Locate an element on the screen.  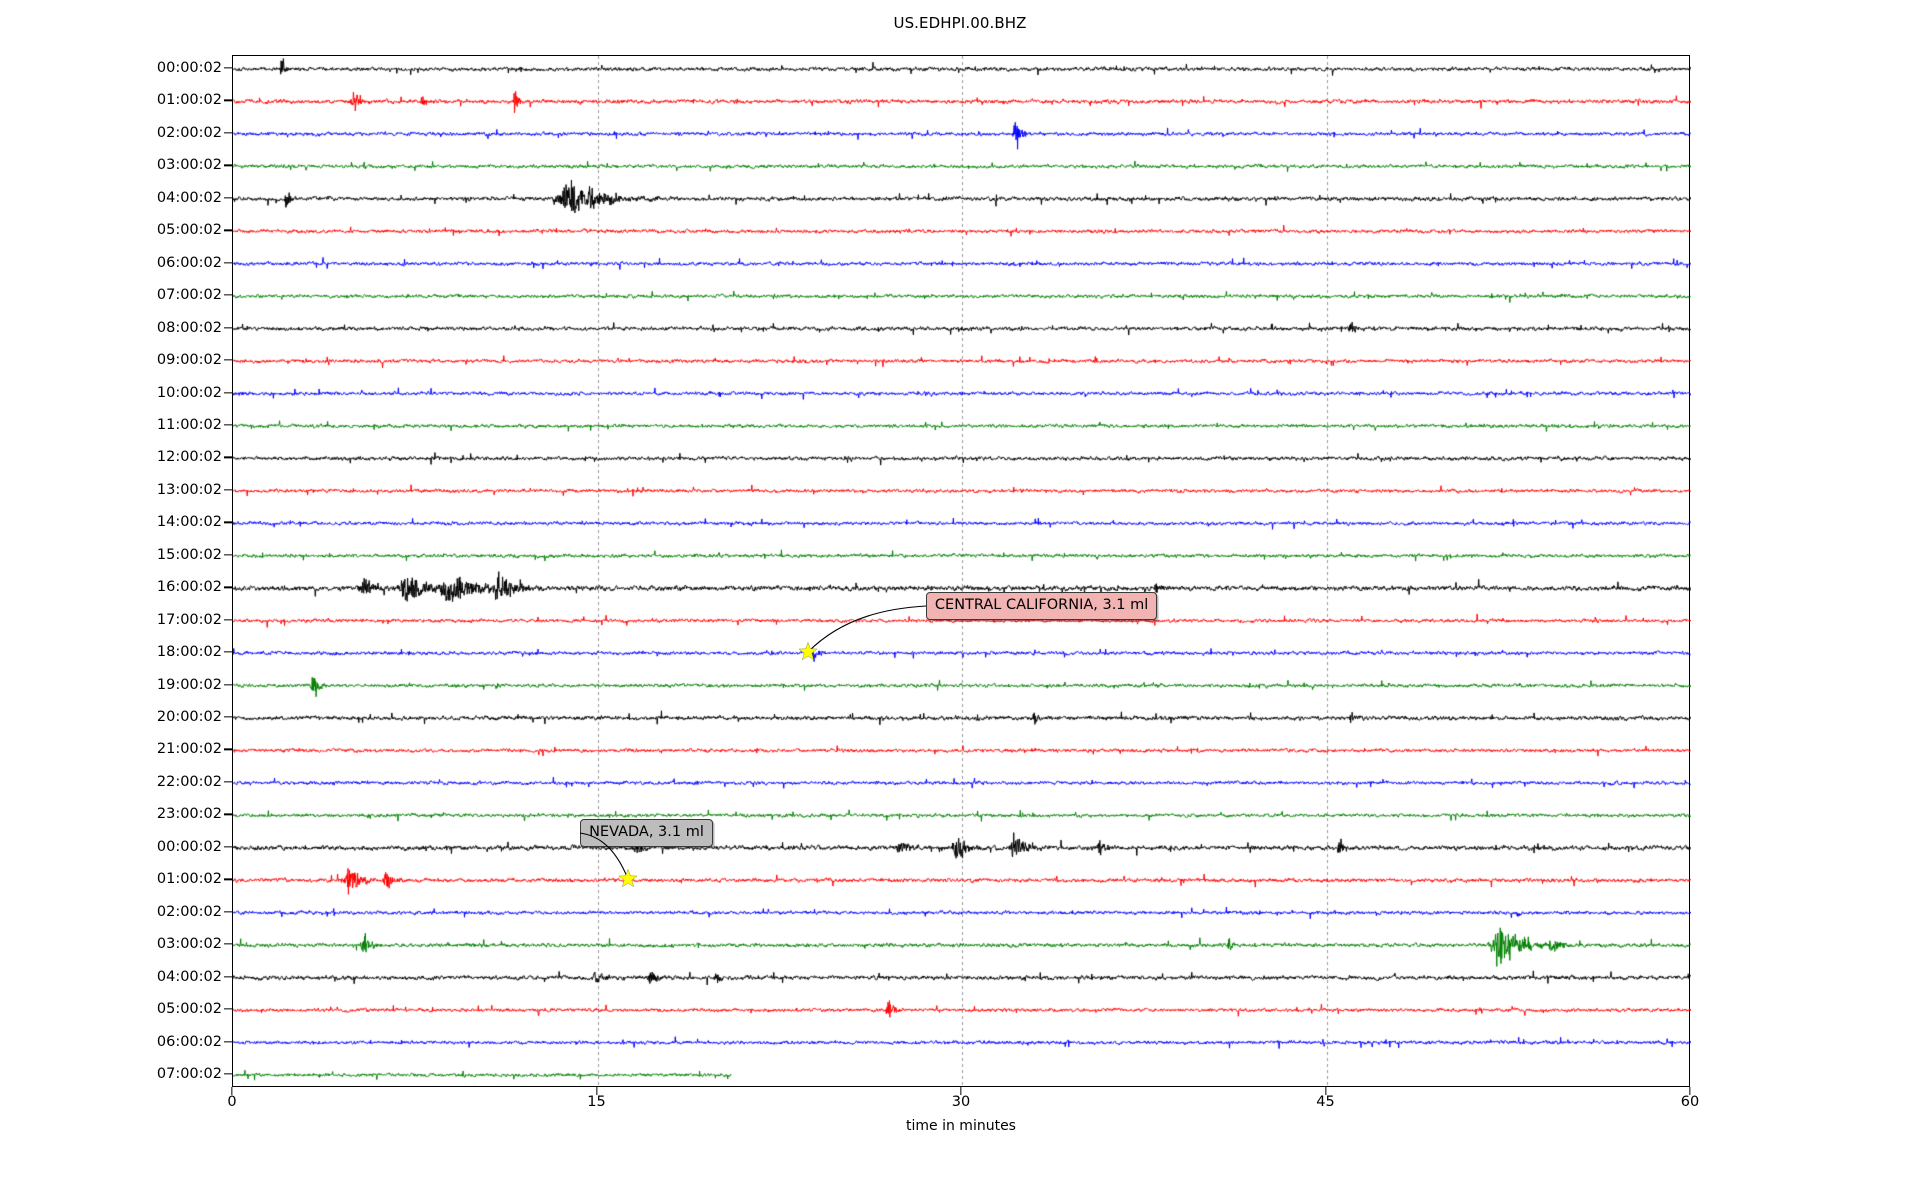
x-tick-label: 60 is located at coordinates (1690, 1102).